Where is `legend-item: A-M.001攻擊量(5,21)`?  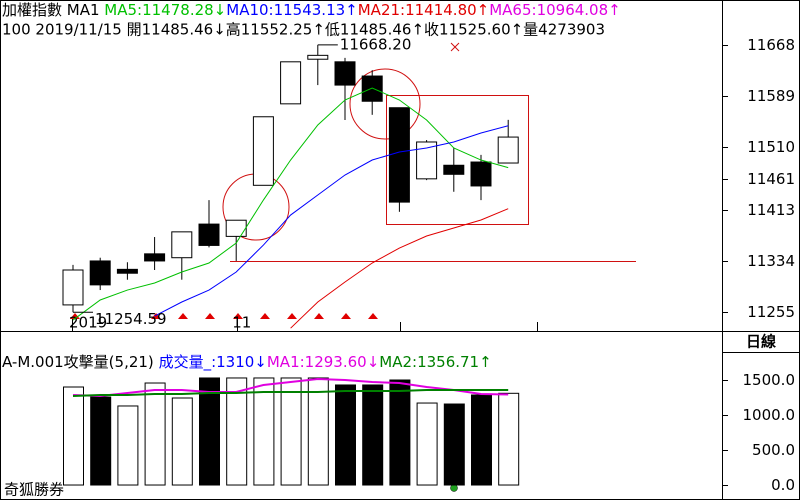 legend-item: A-M.001攻擊量(5,21) is located at coordinates (80, 362).